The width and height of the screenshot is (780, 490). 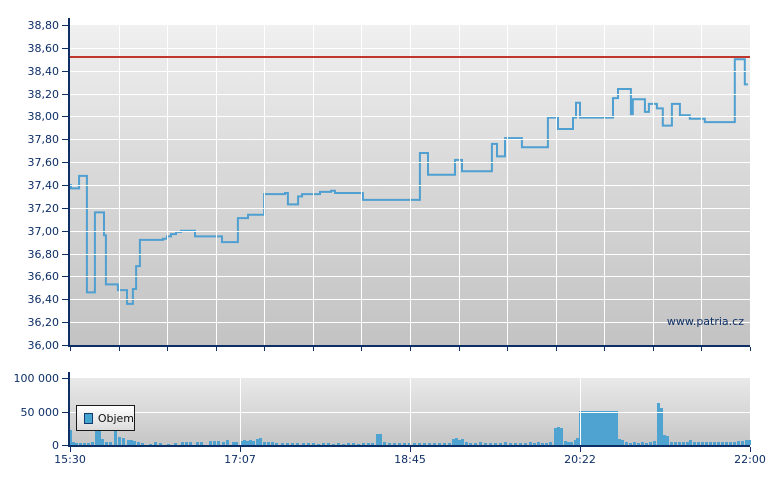 I want to click on price-y-tick-label: 38,60, so click(x=43, y=48).